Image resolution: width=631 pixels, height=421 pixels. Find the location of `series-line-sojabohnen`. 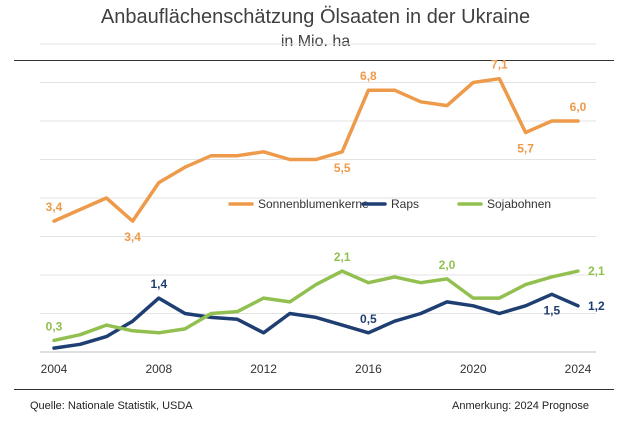

series-line-sojabohnen is located at coordinates (316, 306).